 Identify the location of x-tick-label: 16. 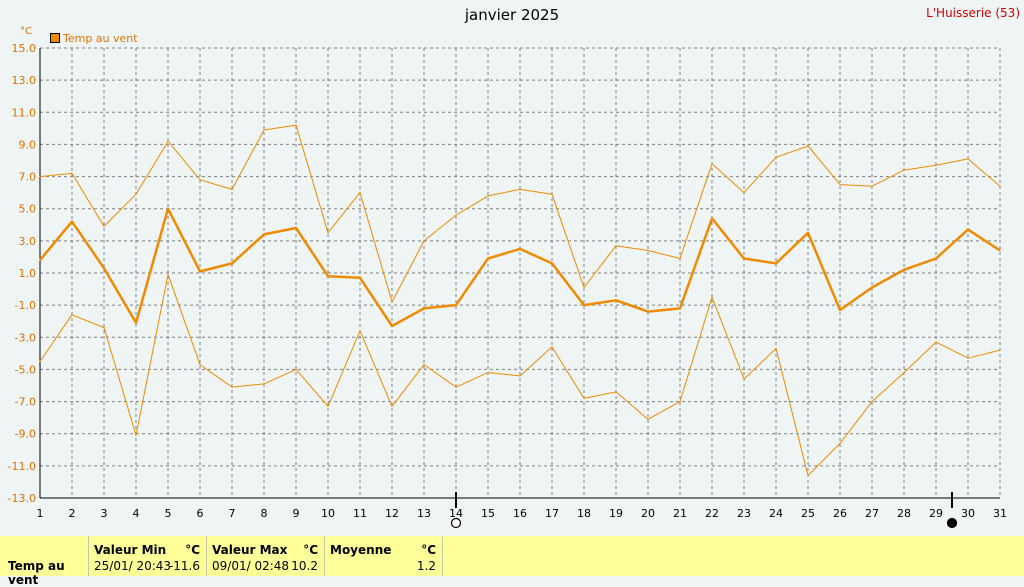
(520, 513).